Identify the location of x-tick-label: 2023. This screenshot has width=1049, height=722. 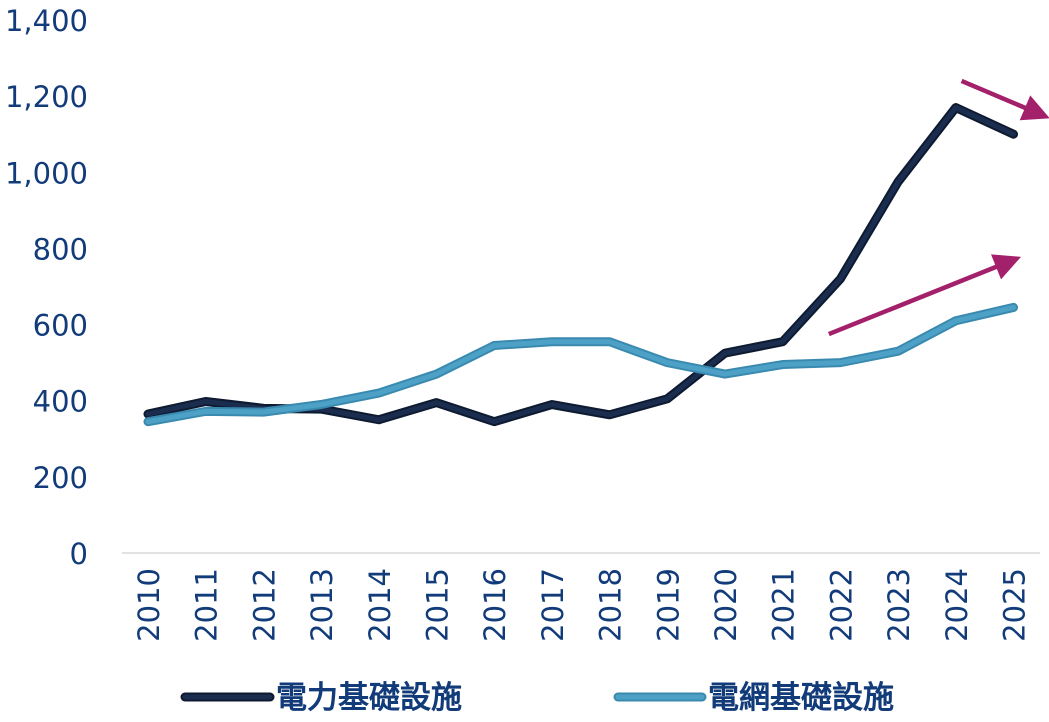
(899, 605).